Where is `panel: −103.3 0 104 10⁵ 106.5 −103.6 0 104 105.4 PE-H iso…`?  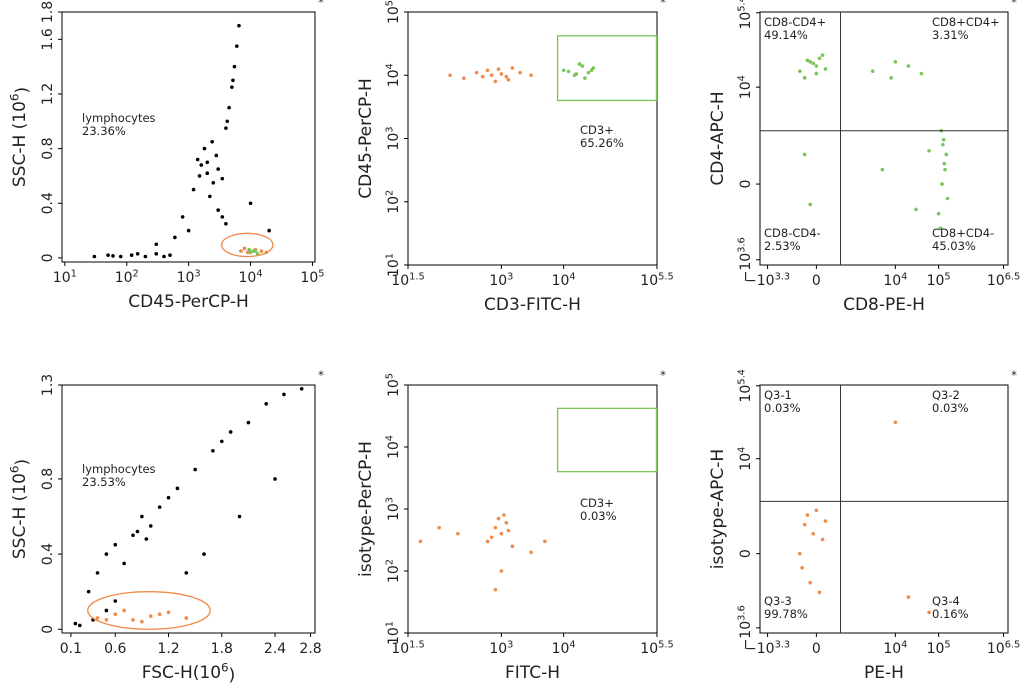
panel: −103.3 0 104 10⁵ 106.5 −103.6 0 104 105.4 PE-H iso… is located at coordinates (864, 525).